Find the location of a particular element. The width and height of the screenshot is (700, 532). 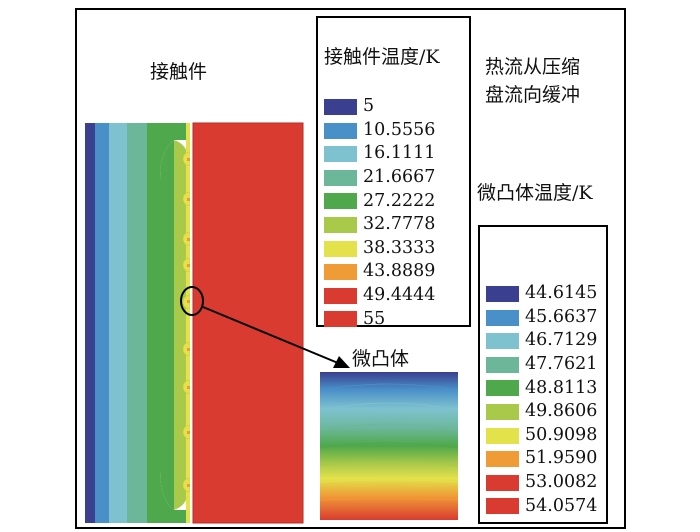

legend-value: 55 is located at coordinates (374, 318).